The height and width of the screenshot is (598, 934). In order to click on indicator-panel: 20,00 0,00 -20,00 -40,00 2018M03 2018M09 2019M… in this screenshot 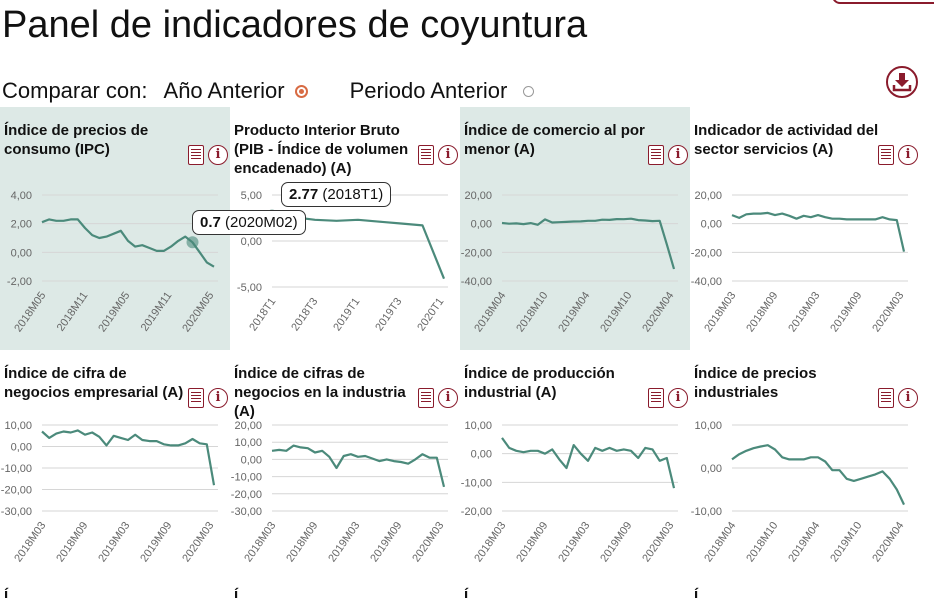, I will do `click(805, 228)`.